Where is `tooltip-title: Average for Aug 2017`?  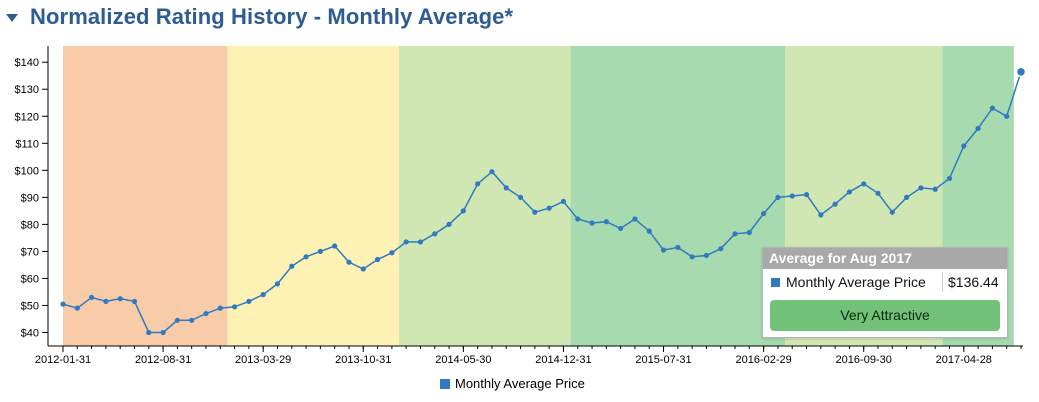
tooltip-title: Average for Aug 2017 is located at coordinates (885, 258).